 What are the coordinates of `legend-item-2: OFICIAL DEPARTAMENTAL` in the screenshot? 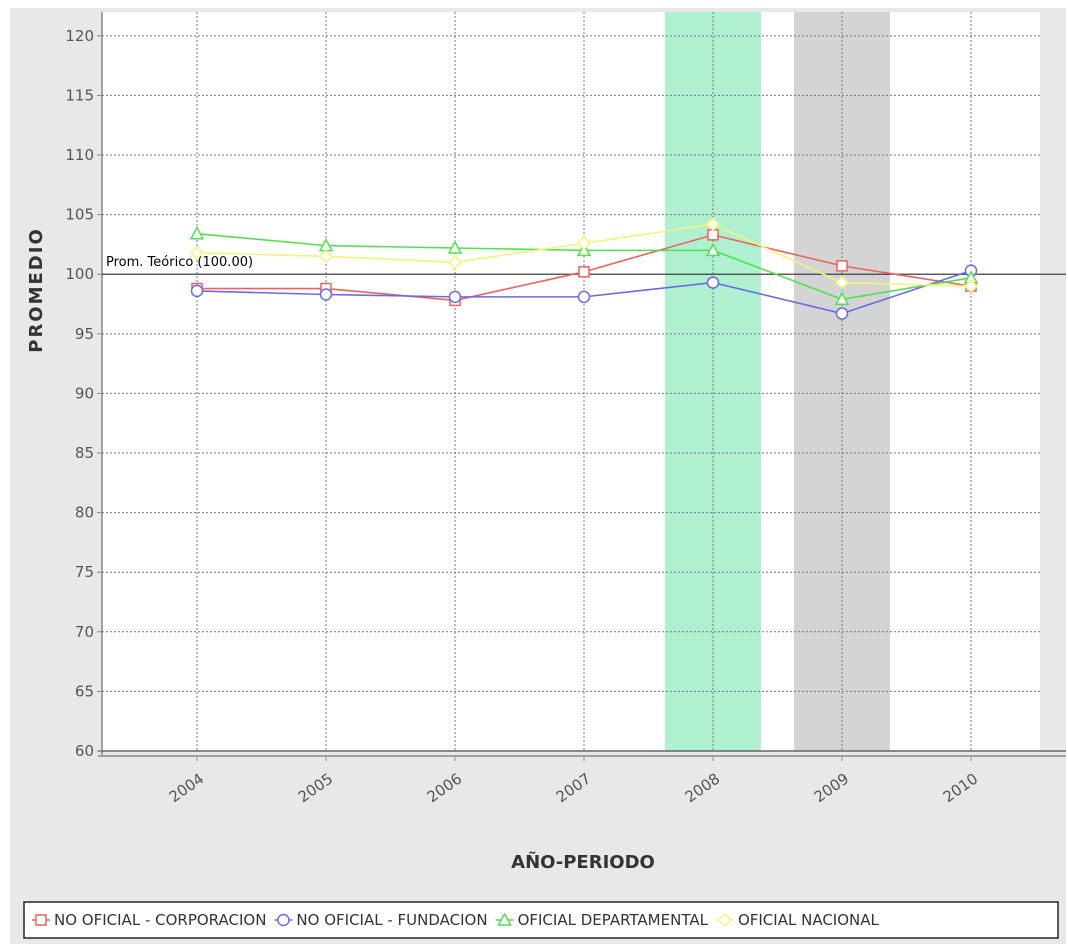 It's located at (602, 920).